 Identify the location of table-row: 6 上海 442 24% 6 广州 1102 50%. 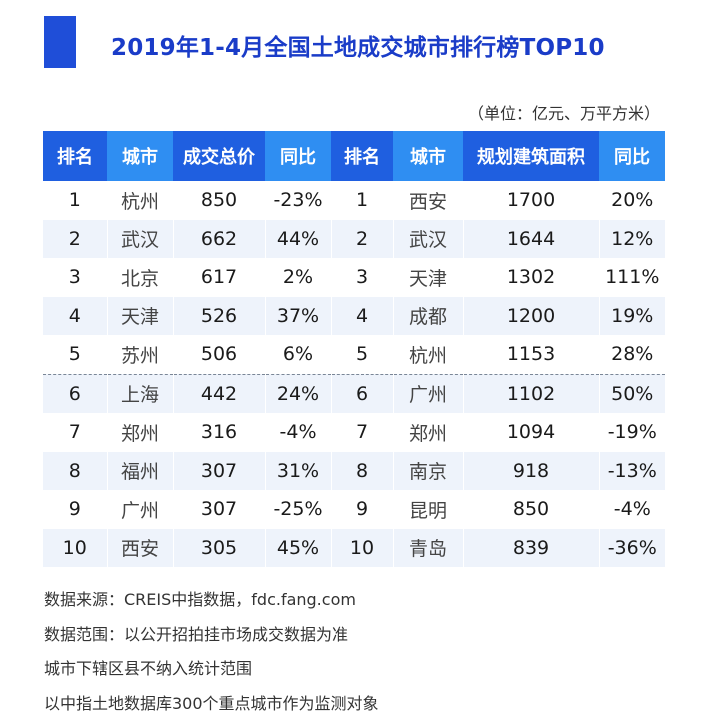
(354, 393).